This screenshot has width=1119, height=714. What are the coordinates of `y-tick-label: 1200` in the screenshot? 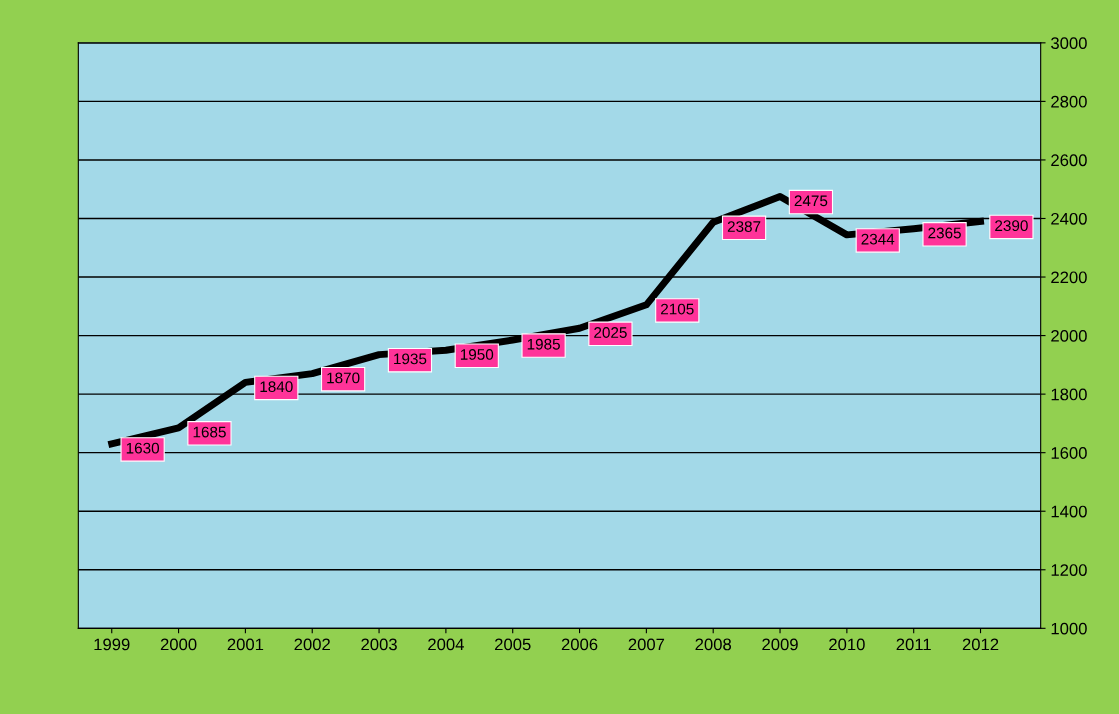 It's located at (1069, 570).